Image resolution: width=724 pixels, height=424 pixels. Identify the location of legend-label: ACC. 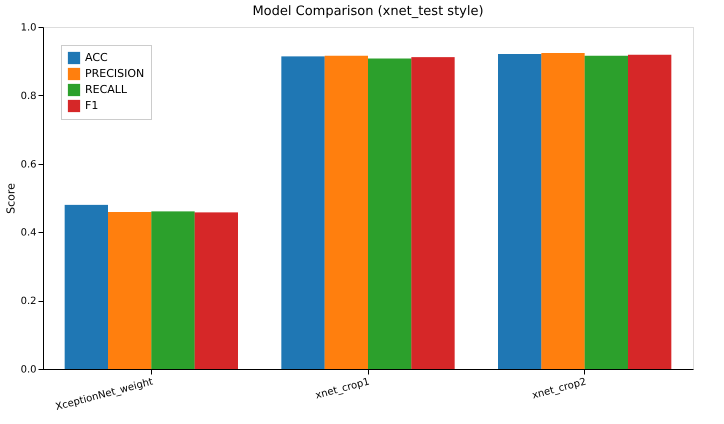
(96, 57).